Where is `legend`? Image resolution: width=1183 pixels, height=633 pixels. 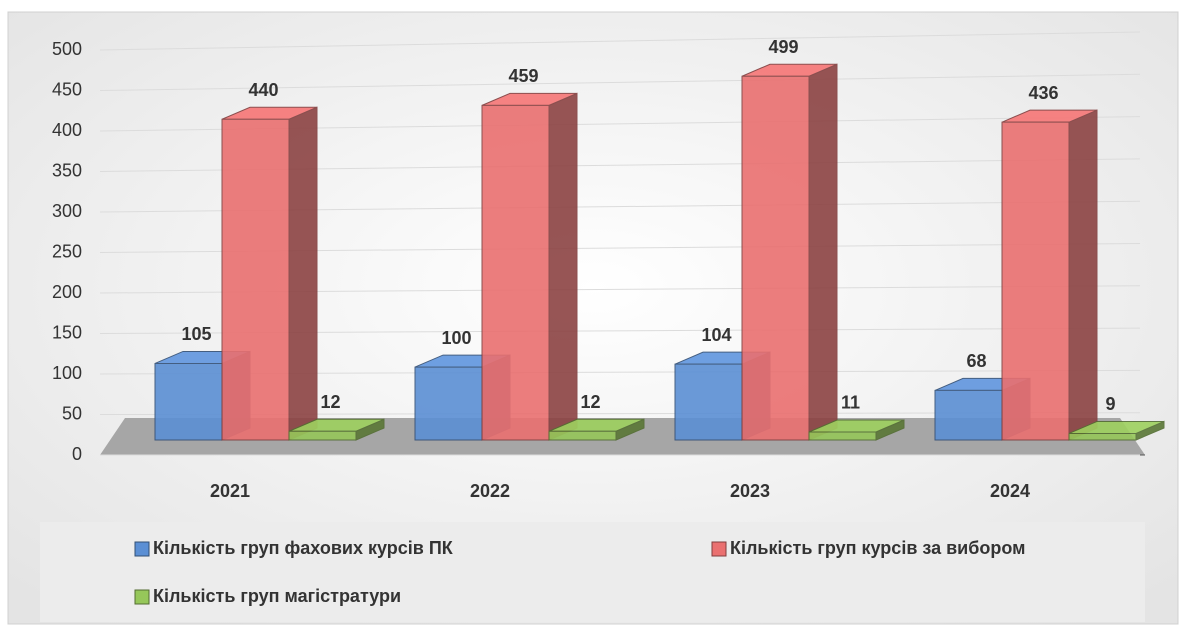 legend is located at coordinates (592, 572).